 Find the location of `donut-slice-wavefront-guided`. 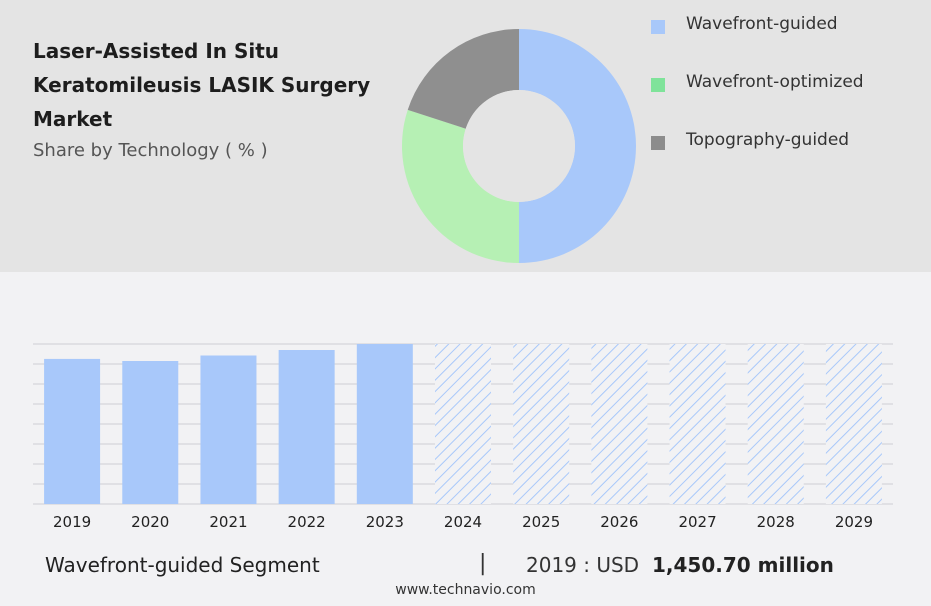

donut-slice-wavefront-guided is located at coordinates (577, 146).